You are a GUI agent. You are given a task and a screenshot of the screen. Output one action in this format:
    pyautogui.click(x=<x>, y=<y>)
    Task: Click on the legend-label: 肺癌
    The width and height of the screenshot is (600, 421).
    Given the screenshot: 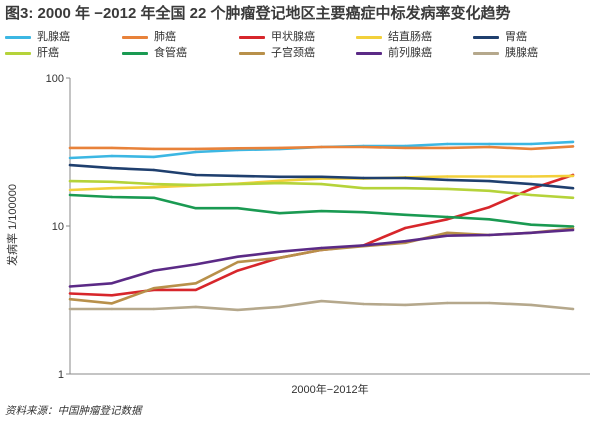 What is the action you would take?
    pyautogui.click(x=165, y=37)
    